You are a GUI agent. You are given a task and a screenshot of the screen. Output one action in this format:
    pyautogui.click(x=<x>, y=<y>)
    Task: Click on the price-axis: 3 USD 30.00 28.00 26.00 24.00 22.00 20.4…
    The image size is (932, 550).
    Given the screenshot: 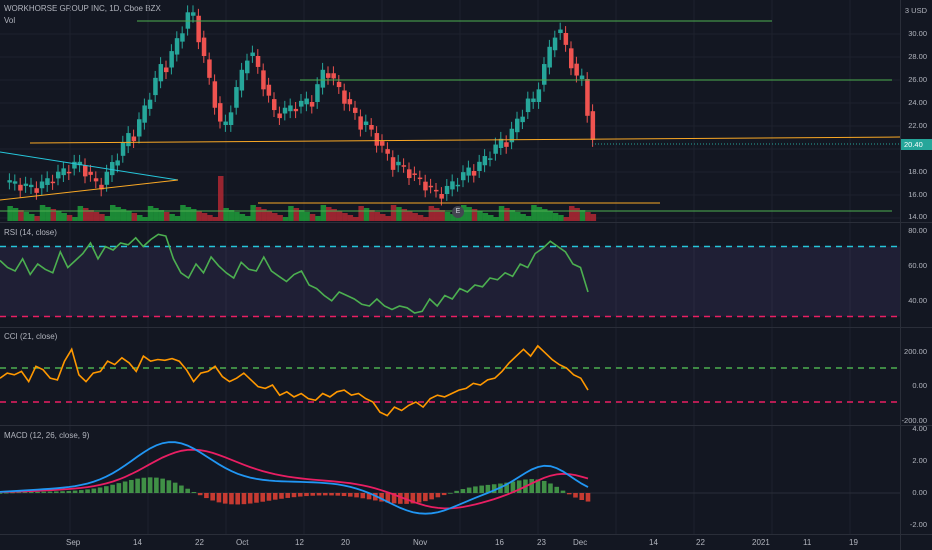 What is the action you would take?
    pyautogui.click(x=916, y=275)
    